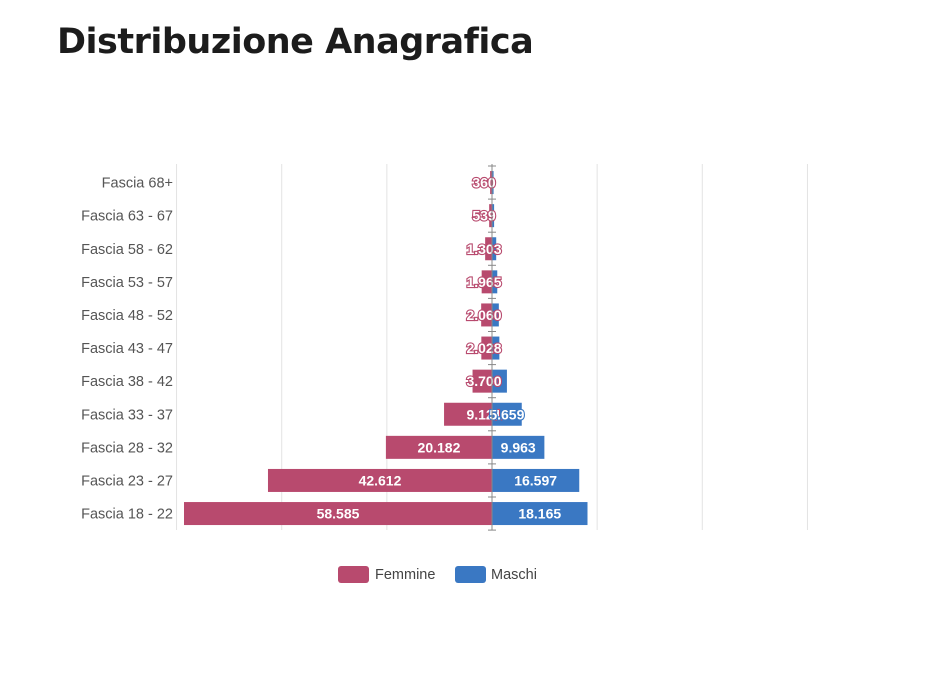 The height and width of the screenshot is (691, 952). What do you see at coordinates (483, 249) in the screenshot?
I see `value-label-femmine: 1.303` at bounding box center [483, 249].